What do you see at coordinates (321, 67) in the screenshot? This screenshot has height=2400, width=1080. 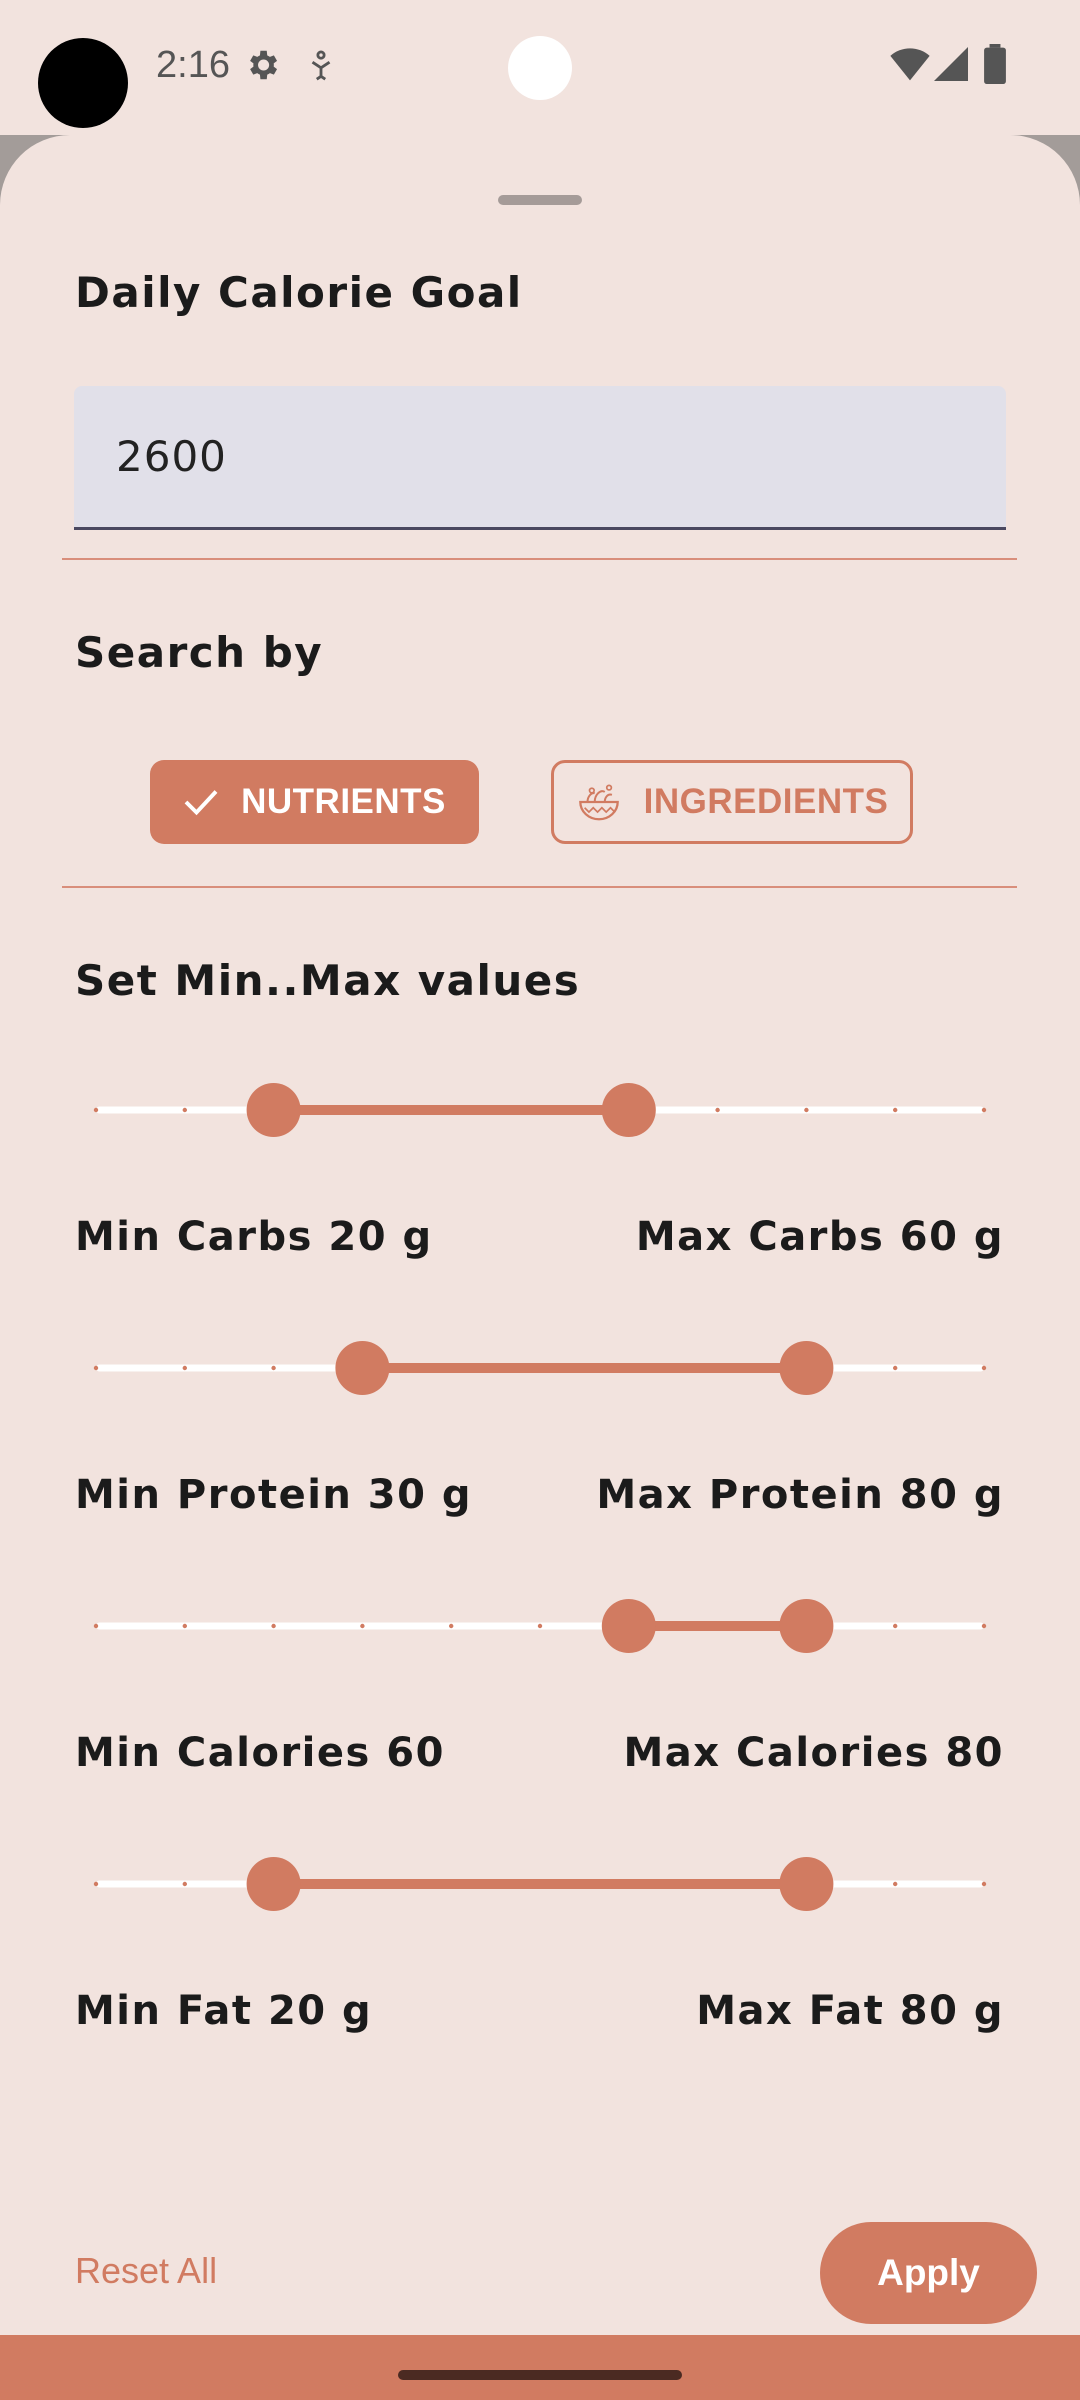 I see `accessibility-icon` at bounding box center [321, 67].